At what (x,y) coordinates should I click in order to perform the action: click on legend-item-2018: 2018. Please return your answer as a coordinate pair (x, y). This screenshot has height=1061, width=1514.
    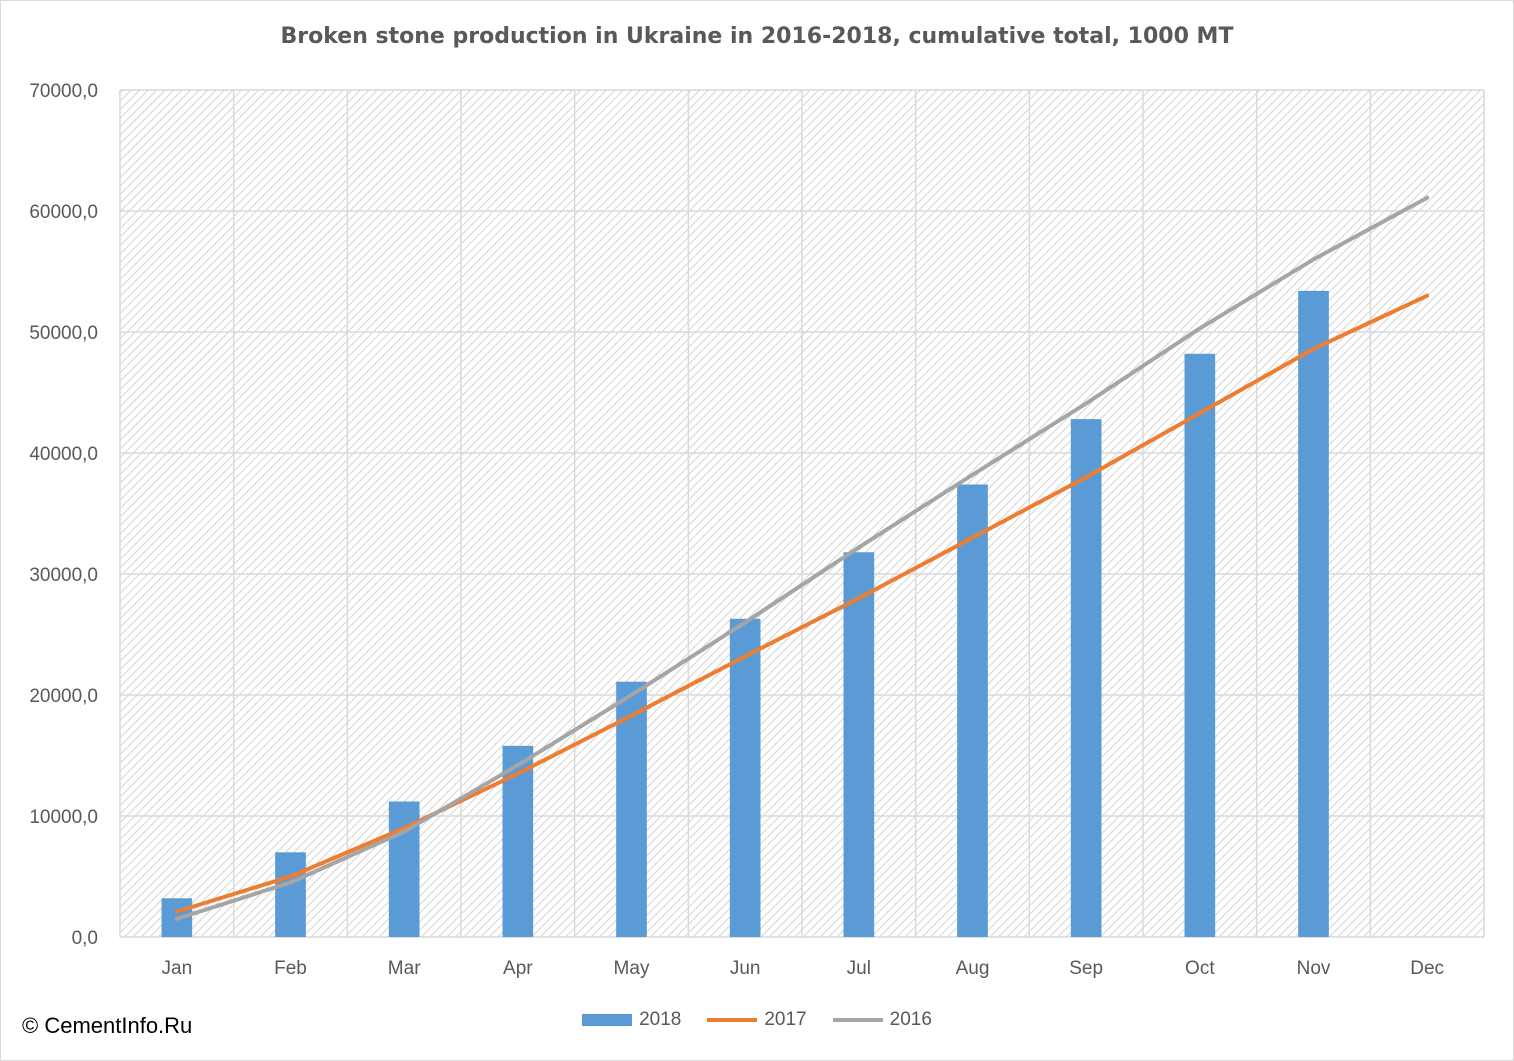
    Looking at the image, I should click on (631, 1020).